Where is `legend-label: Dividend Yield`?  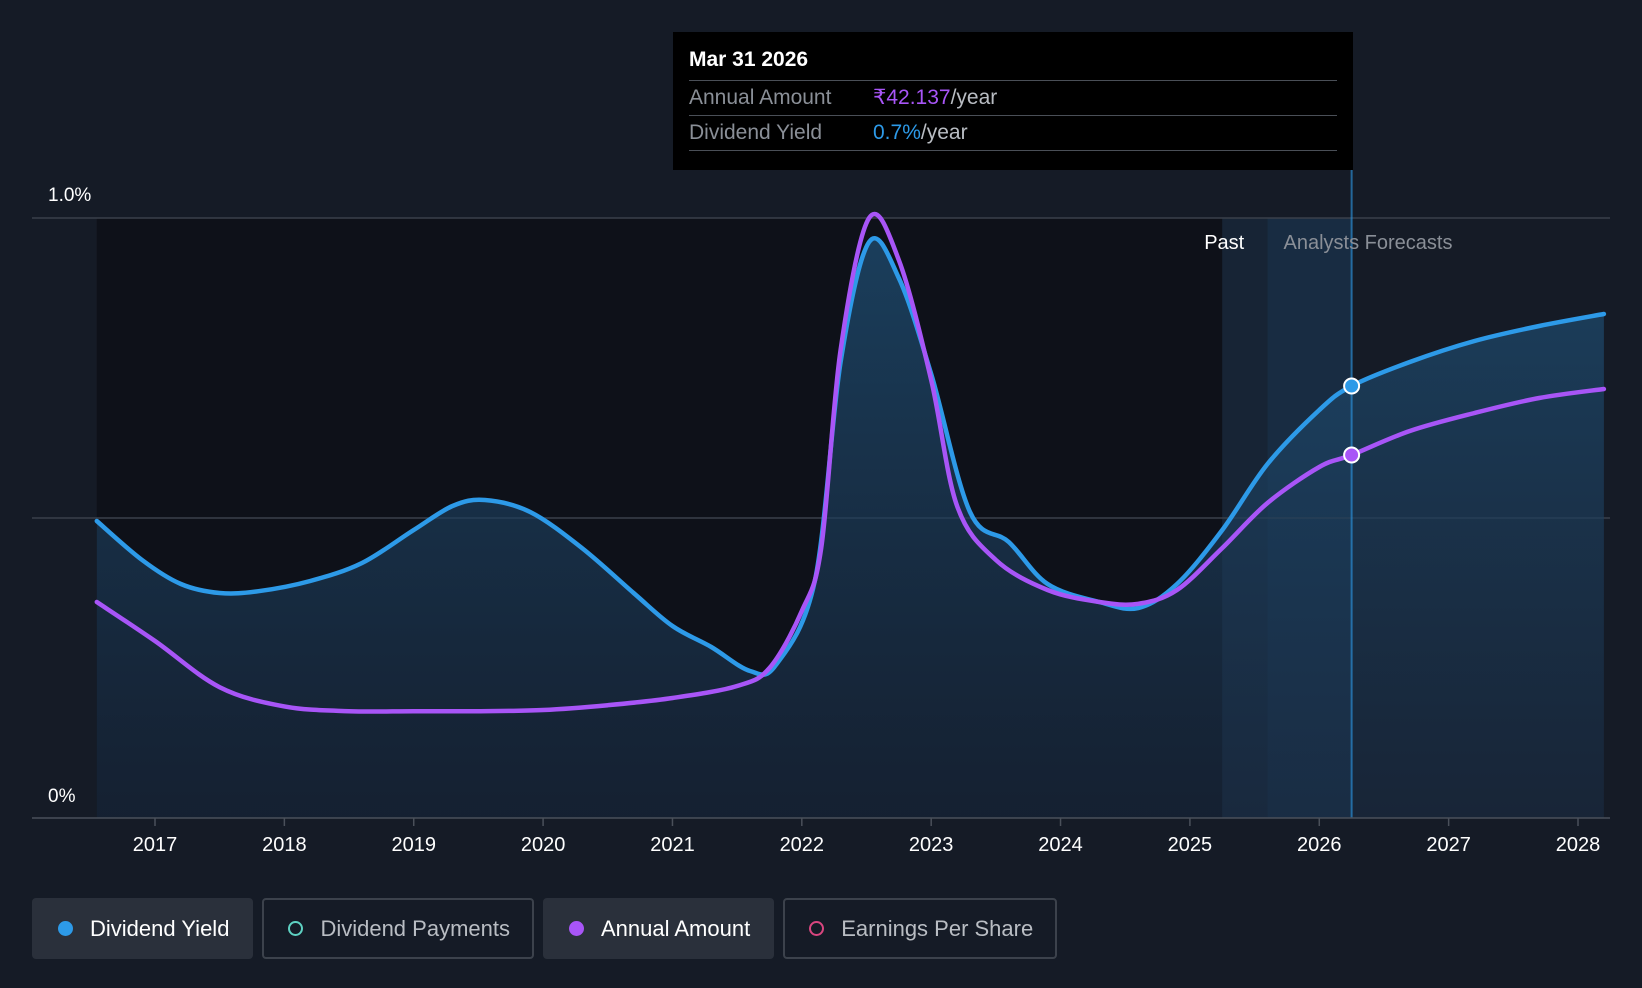 legend-label: Dividend Yield is located at coordinates (160, 928).